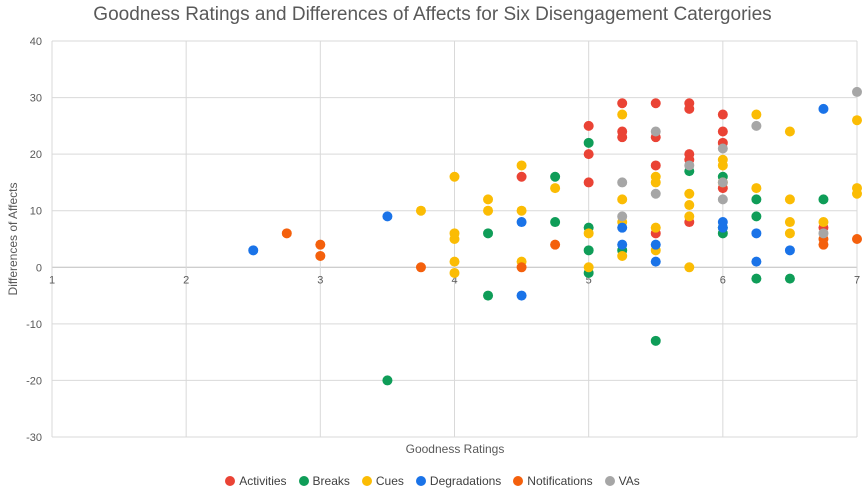  I want to click on y-tick-label: 40, so click(36, 42).